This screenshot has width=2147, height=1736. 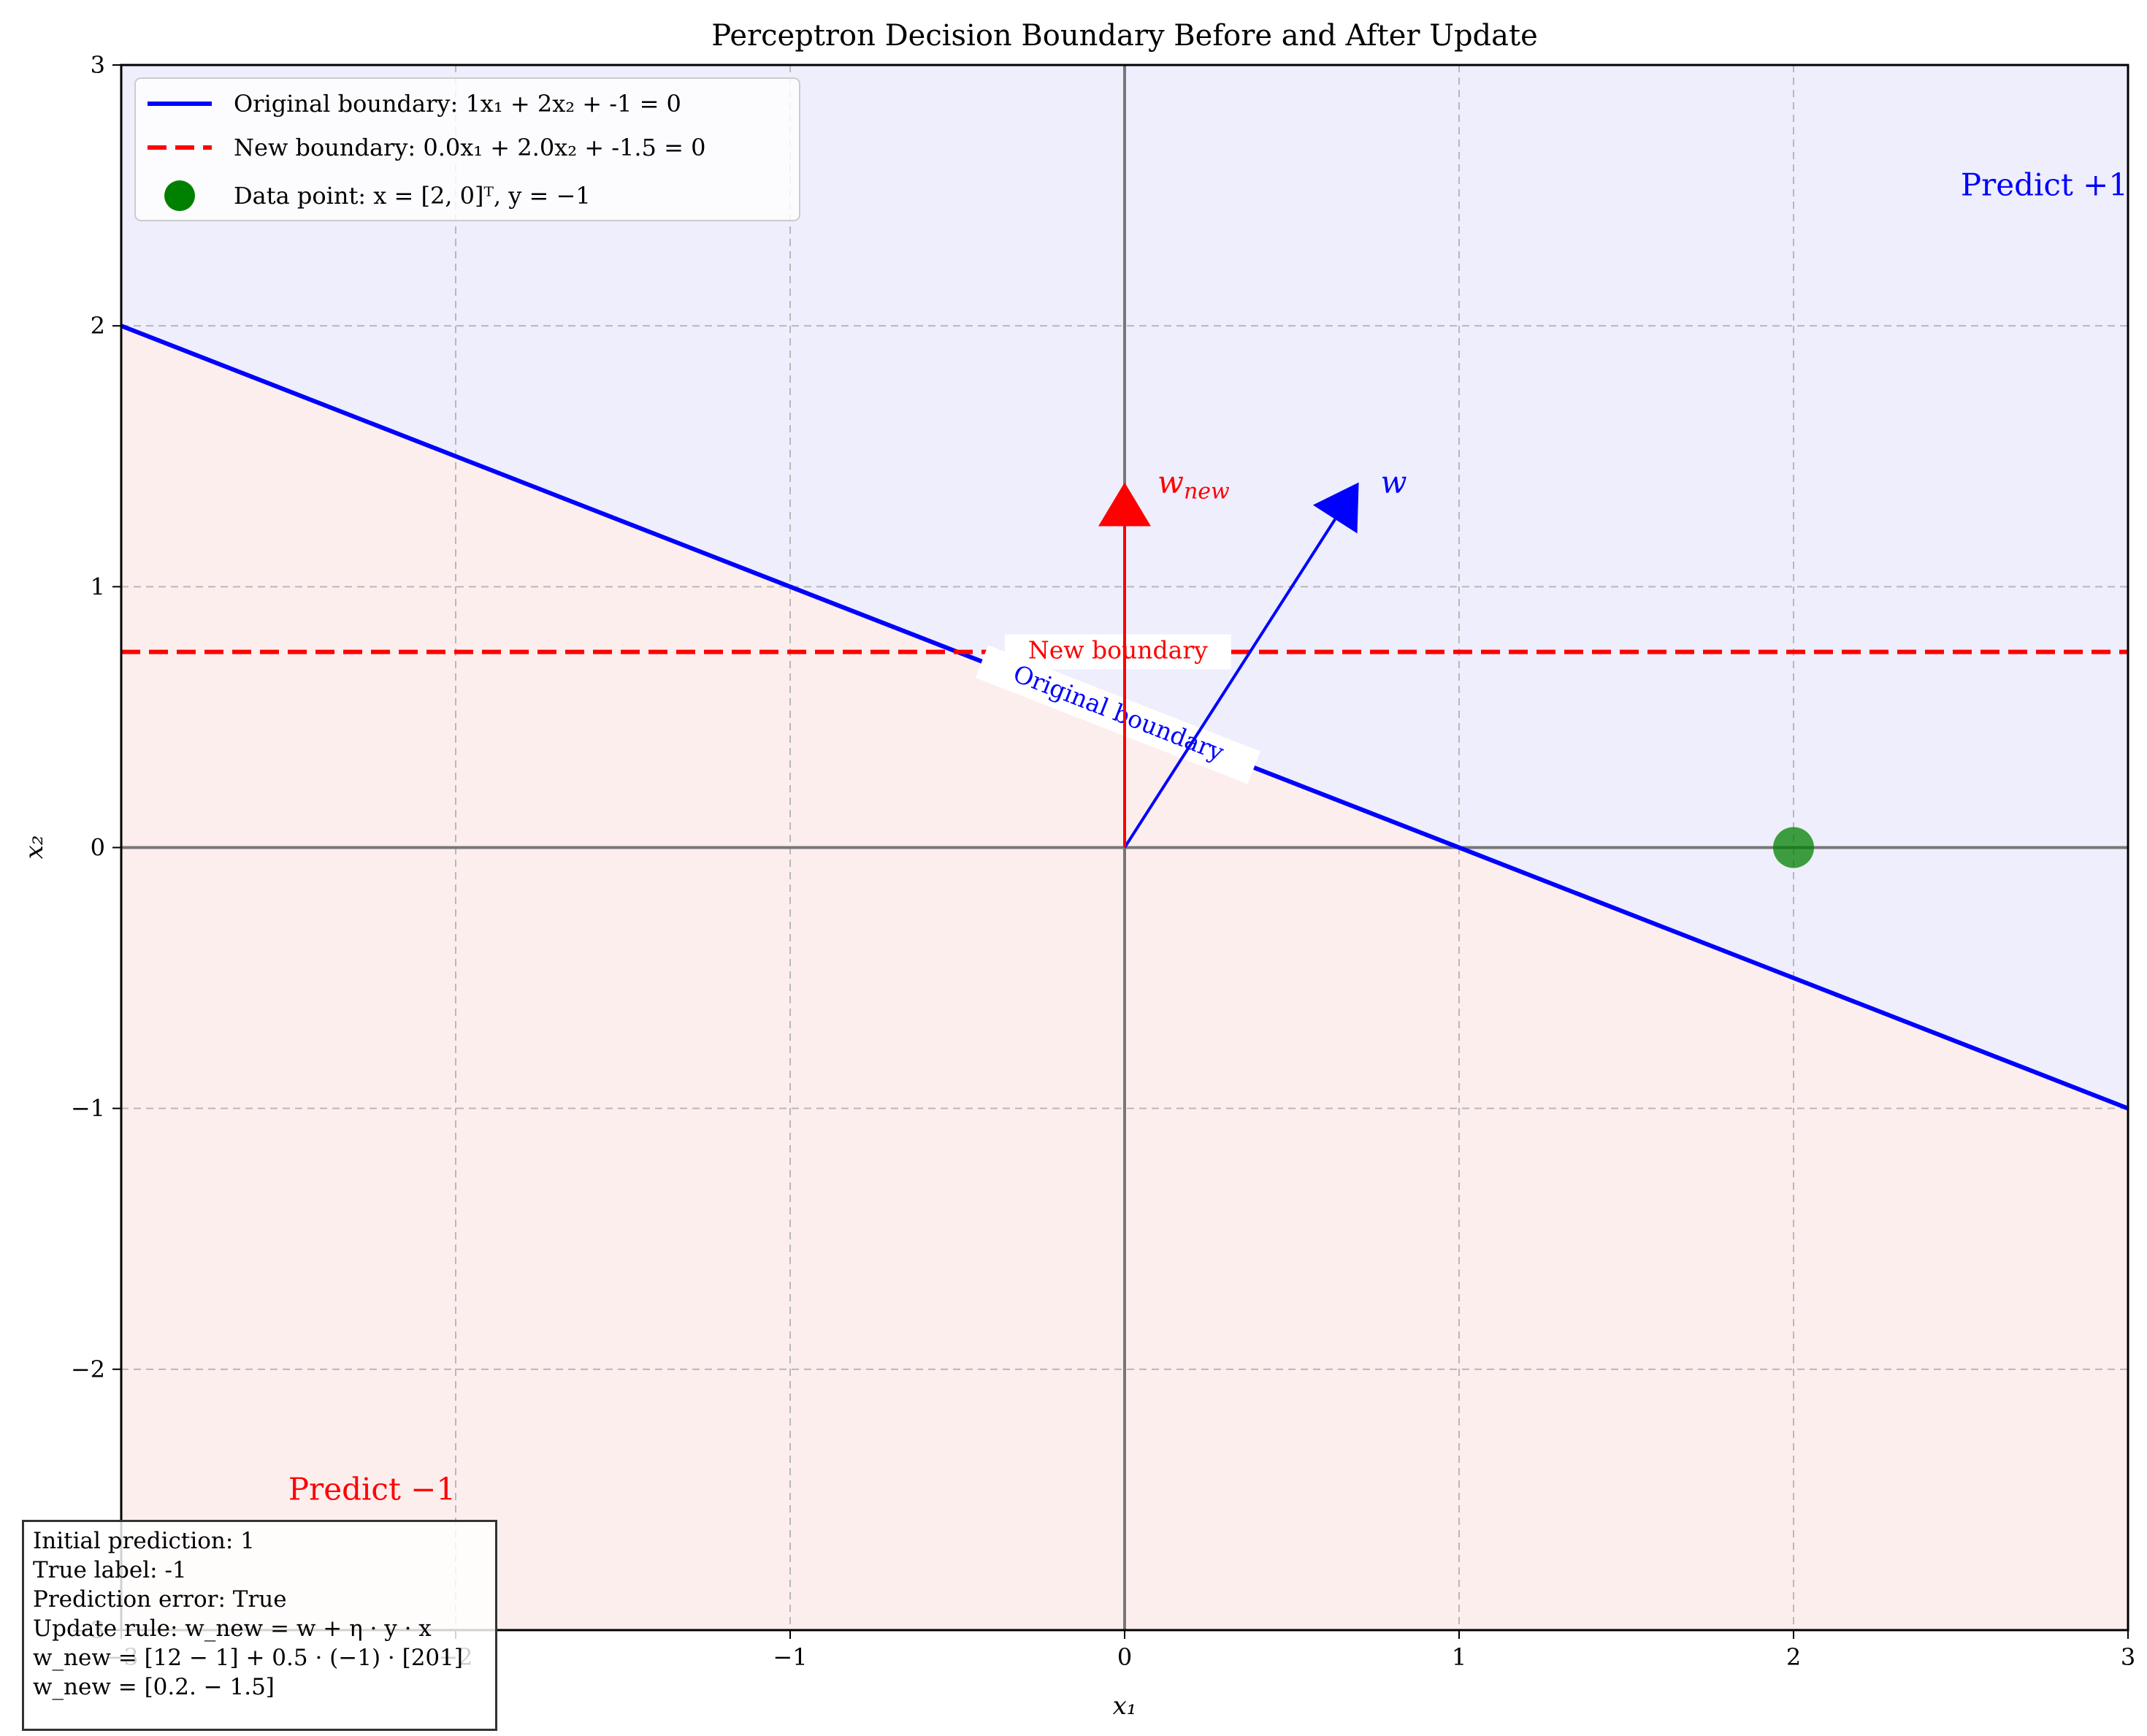 I want to click on legend-box, so click(x=467, y=149).